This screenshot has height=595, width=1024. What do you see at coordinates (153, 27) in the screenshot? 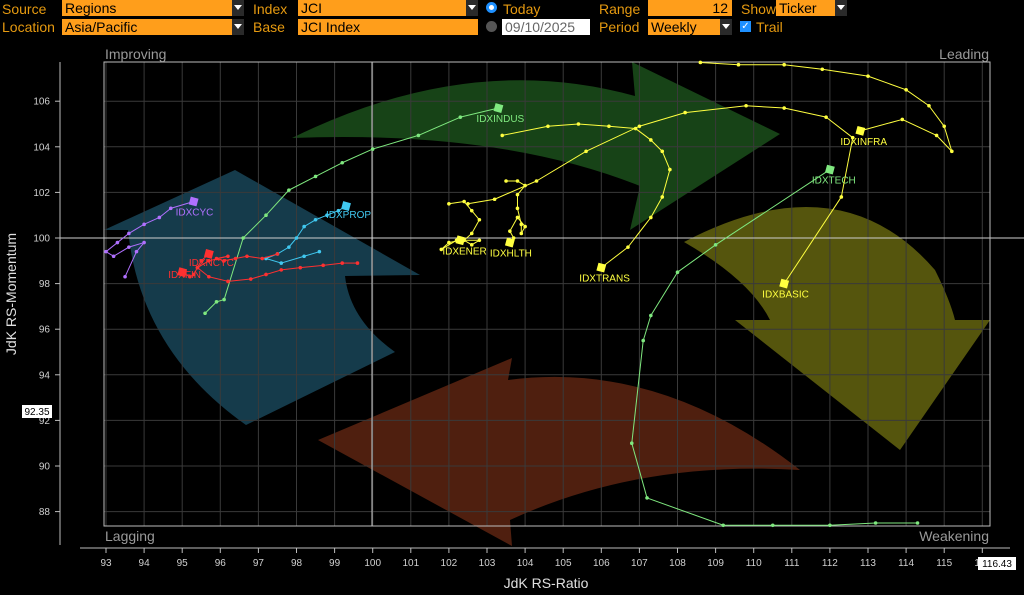
I see `location-select: Asia/Pacific` at bounding box center [153, 27].